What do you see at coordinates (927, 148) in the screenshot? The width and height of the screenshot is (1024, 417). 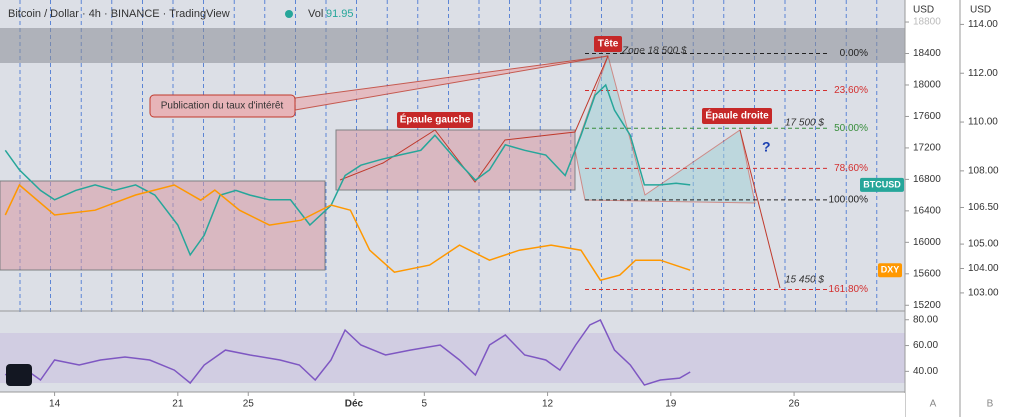 I see `y-tick-label: 17200` at bounding box center [927, 148].